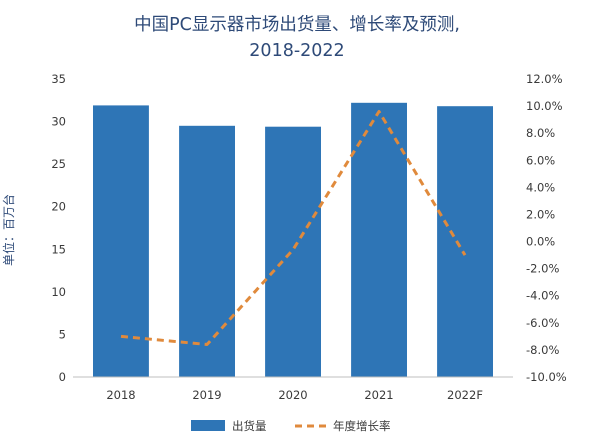 The image size is (594, 448). Describe the element at coordinates (121, 241) in the screenshot. I see `bar-2018` at that location.